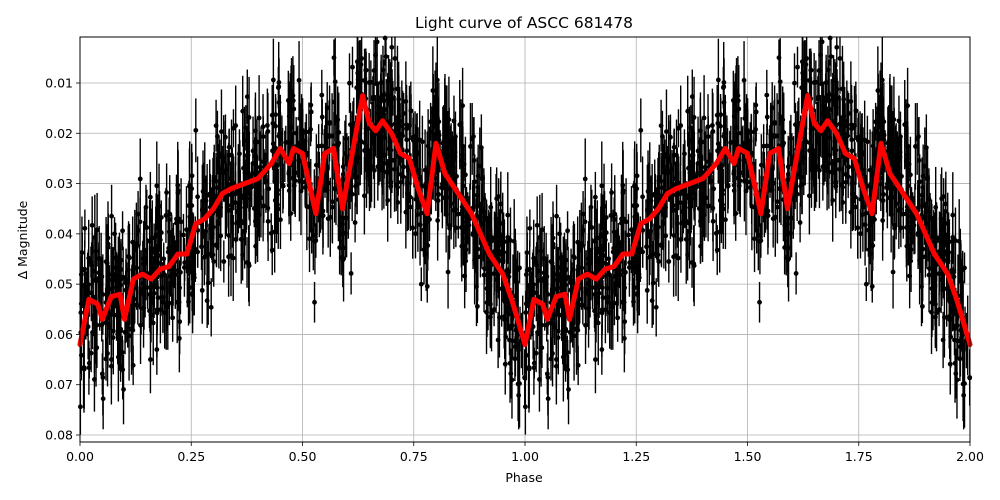  I want to click on y-tick-label: 0.02, so click(59, 133).